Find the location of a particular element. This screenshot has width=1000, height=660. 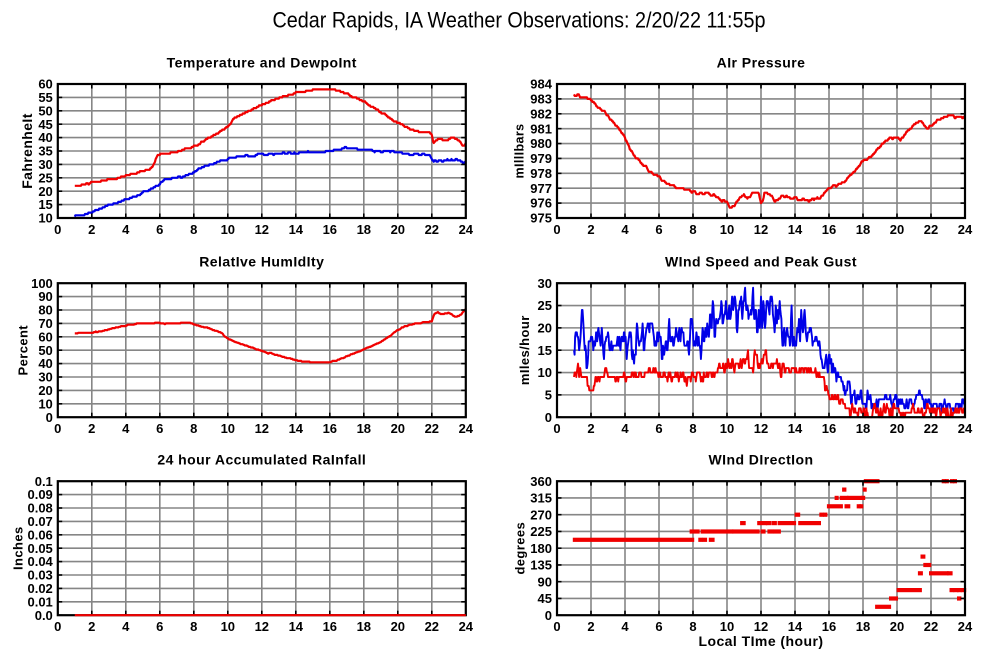

svg-text: 270 is located at coordinates (541, 514).